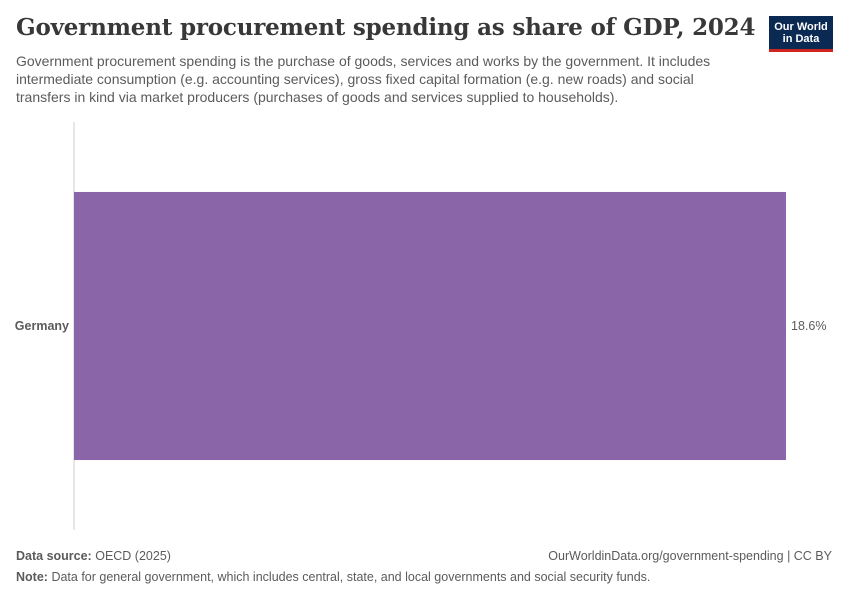  Describe the element at coordinates (32, 577) in the screenshot. I see `note-label: Note:` at that location.